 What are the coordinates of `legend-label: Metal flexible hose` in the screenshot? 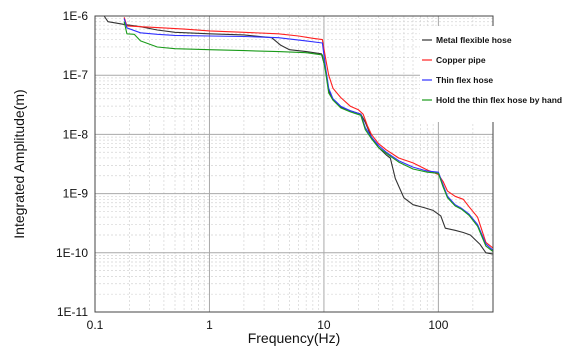 It's located at (474, 40).